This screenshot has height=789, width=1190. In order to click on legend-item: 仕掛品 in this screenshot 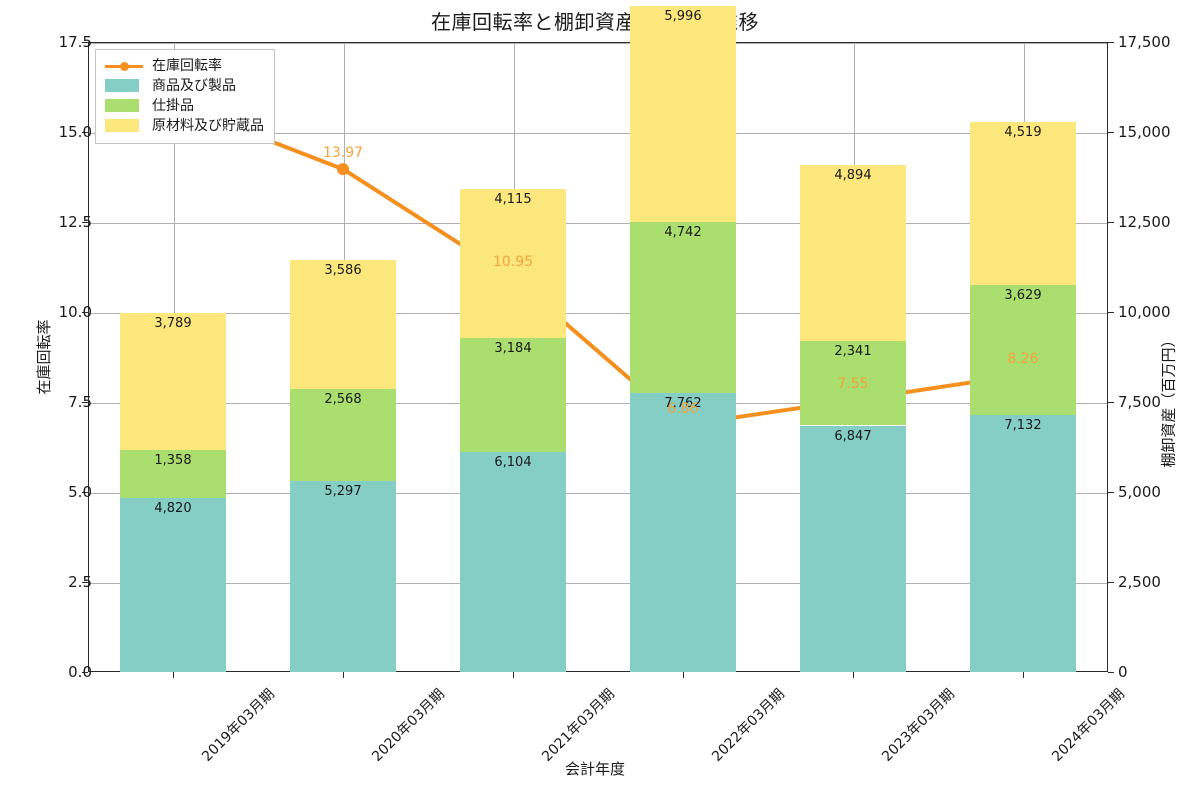, I will do `click(184, 106)`.